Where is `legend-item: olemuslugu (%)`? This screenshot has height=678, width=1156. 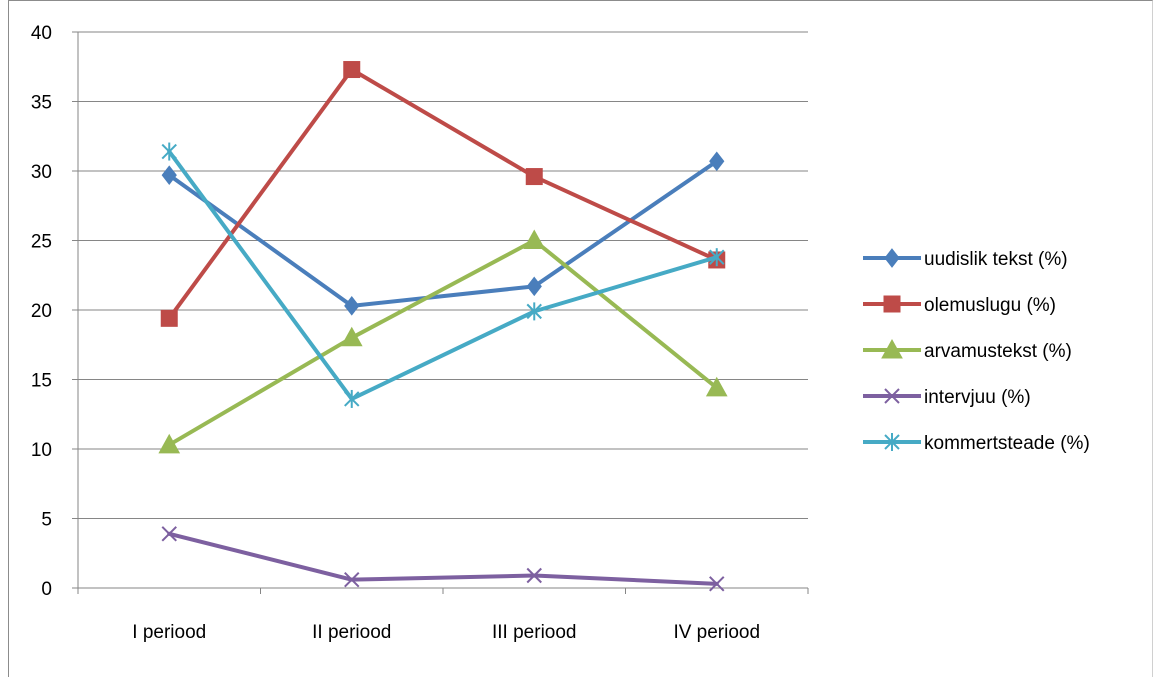 legend-item: olemuslugu (%) is located at coordinates (959, 305).